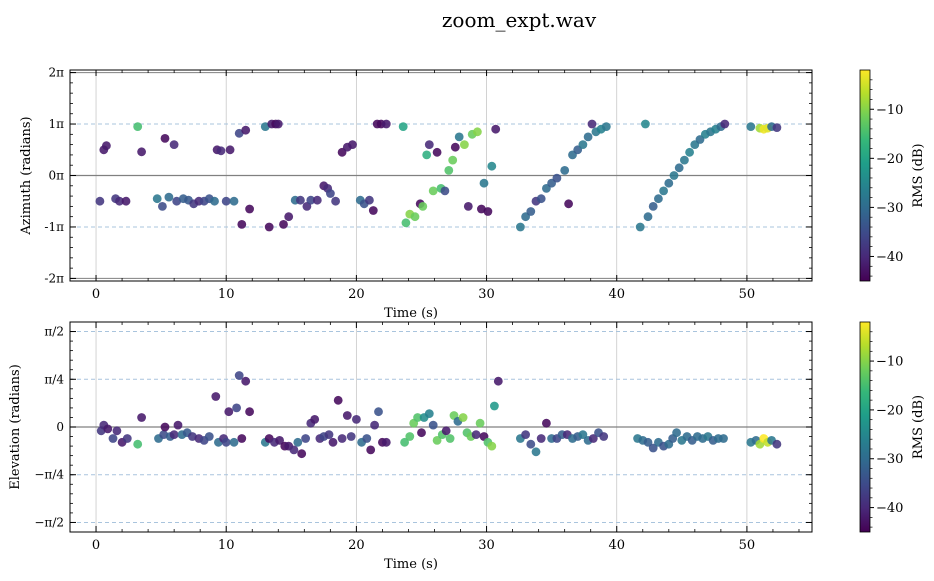 The image size is (934, 581). Describe the element at coordinates (918, 427) in the screenshot. I see `colorbar-label: RMS (dB)` at that location.